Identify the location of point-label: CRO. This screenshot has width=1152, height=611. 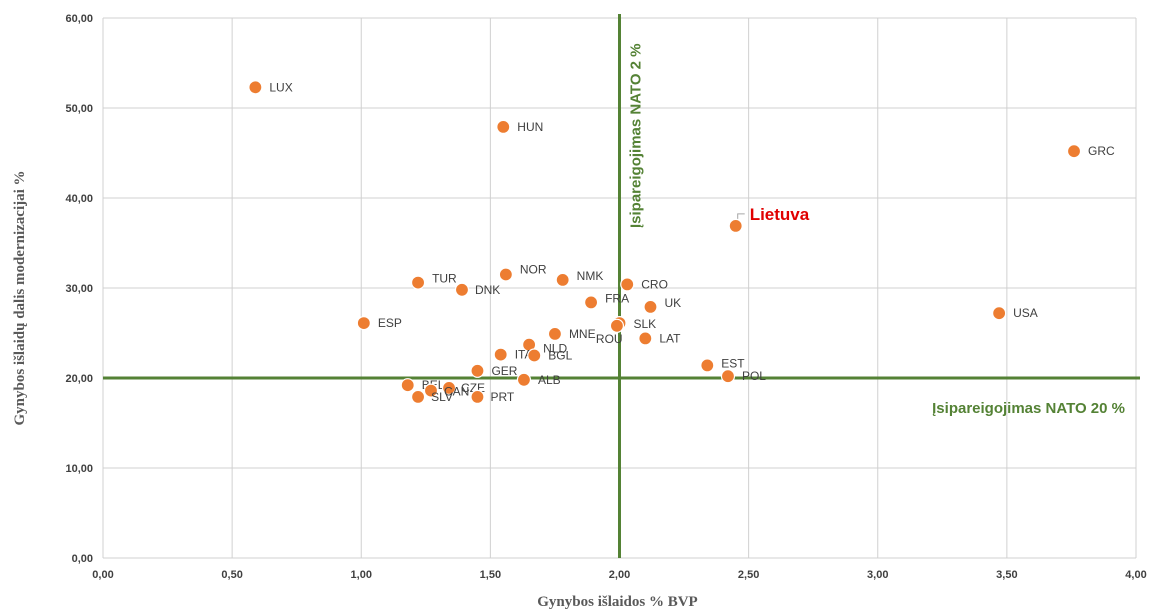
(654, 284).